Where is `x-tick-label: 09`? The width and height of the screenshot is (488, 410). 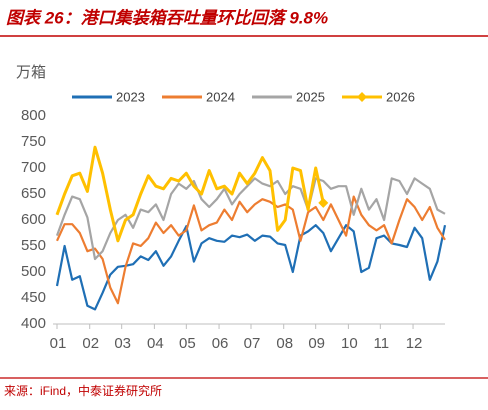 x-tick-label: 09 is located at coordinates (316, 343).